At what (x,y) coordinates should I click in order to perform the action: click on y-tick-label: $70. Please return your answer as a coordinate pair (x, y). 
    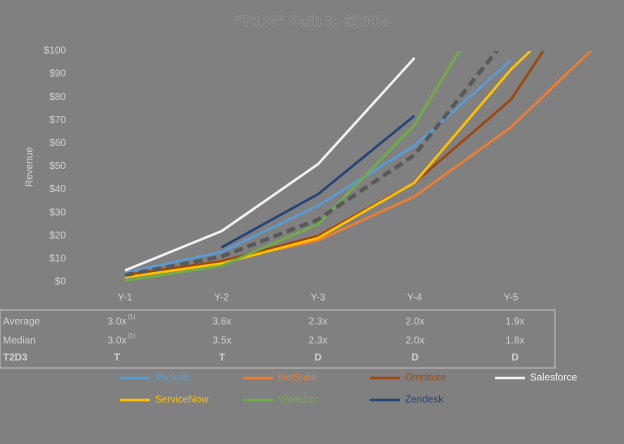
    Looking at the image, I should click on (57, 120).